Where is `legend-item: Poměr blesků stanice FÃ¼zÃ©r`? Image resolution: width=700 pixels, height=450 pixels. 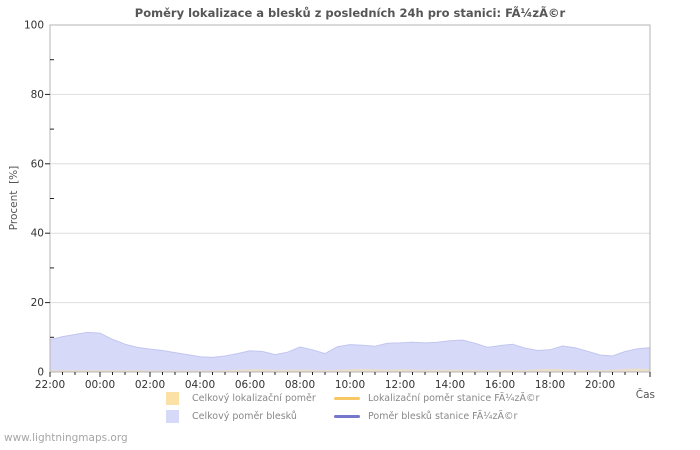
legend-item: Poměr blesků stanice FÃ¼zÃ©r is located at coordinates (436, 416).